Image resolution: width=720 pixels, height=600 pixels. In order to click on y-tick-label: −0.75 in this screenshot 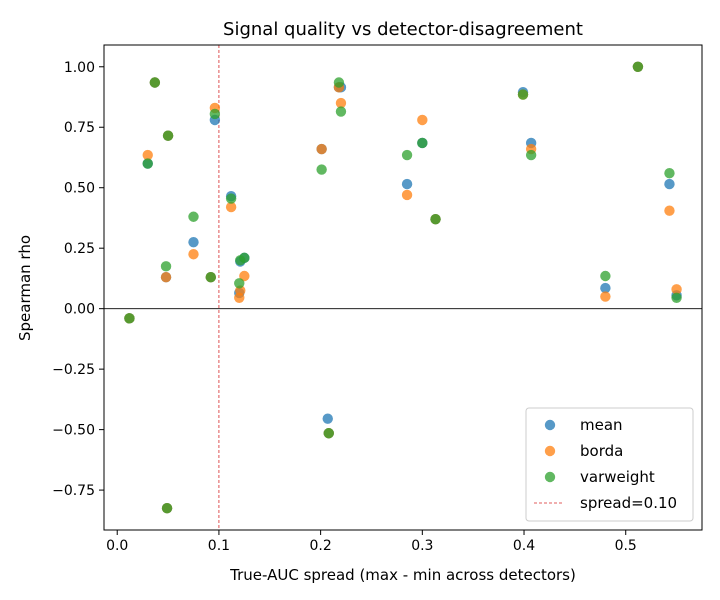, I will do `click(73, 491)`.